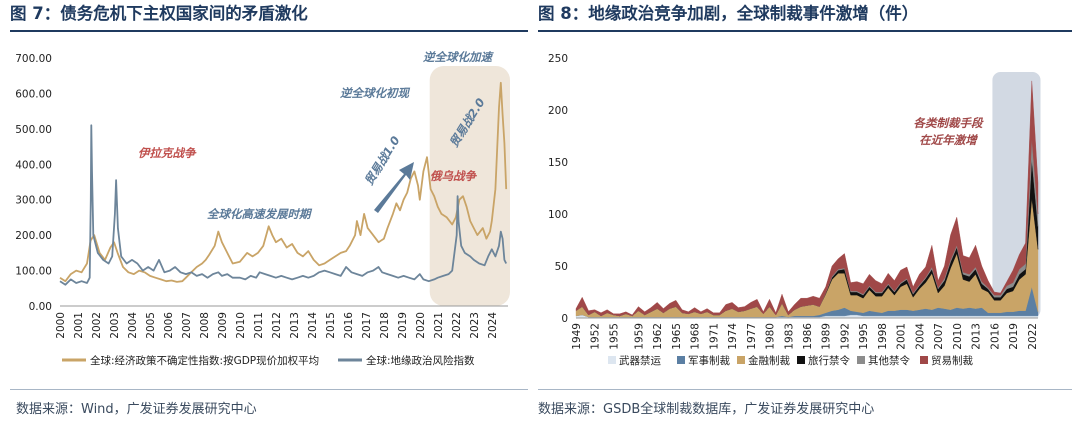 The height and width of the screenshot is (421, 1080). What do you see at coordinates (33, 272) in the screenshot?
I see `y-tick-label: 100.00` at bounding box center [33, 272].